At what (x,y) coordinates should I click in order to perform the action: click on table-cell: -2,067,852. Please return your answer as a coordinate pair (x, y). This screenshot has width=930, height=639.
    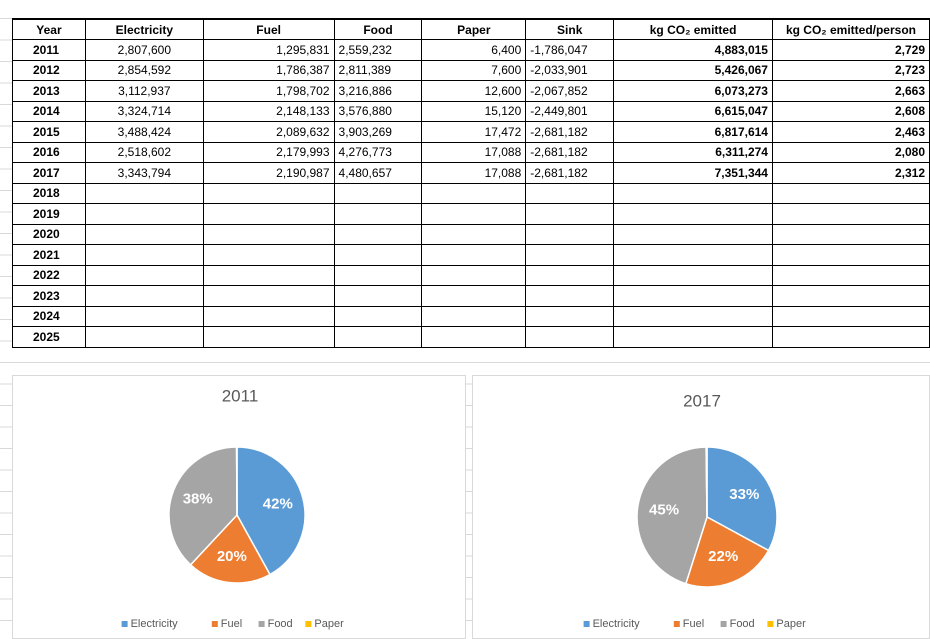
    Looking at the image, I should click on (570, 91).